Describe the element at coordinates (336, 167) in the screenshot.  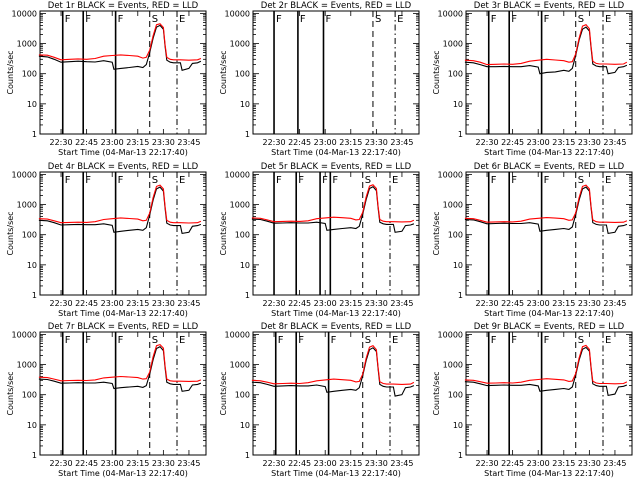
I see `chart-title: Det 5r BLACK = Events, RED = LLD` at that location.